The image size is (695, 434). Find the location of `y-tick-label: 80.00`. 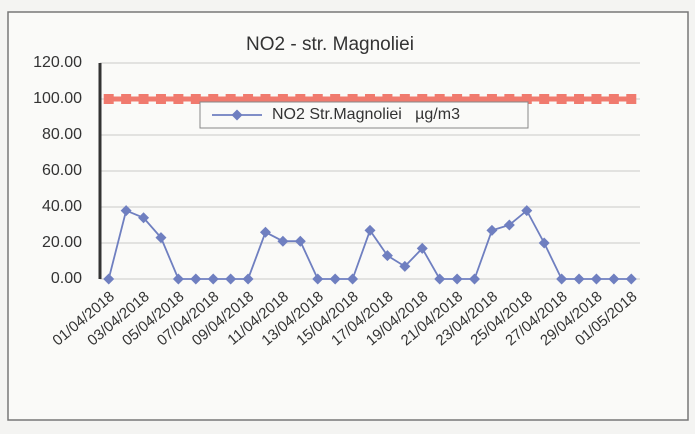

y-tick-label: 80.00 is located at coordinates (62, 134).